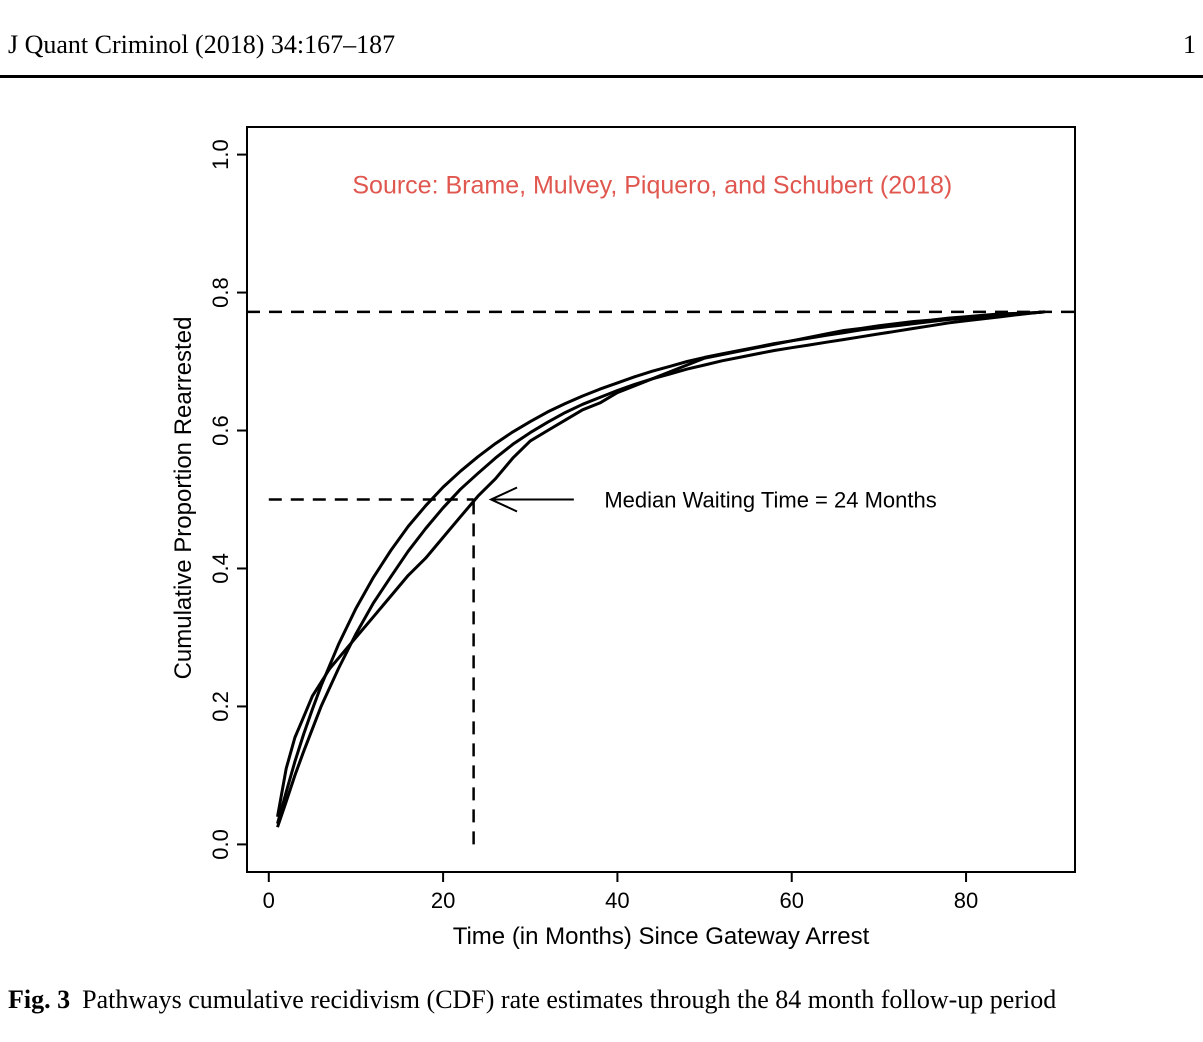 The height and width of the screenshot is (1042, 1203). Describe the element at coordinates (39, 999) in the screenshot. I see `caption-label: Fig. 3` at that location.